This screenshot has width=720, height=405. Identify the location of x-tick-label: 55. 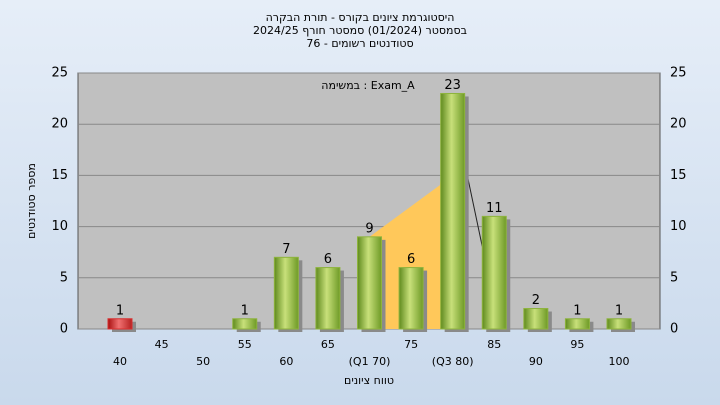
(245, 344).